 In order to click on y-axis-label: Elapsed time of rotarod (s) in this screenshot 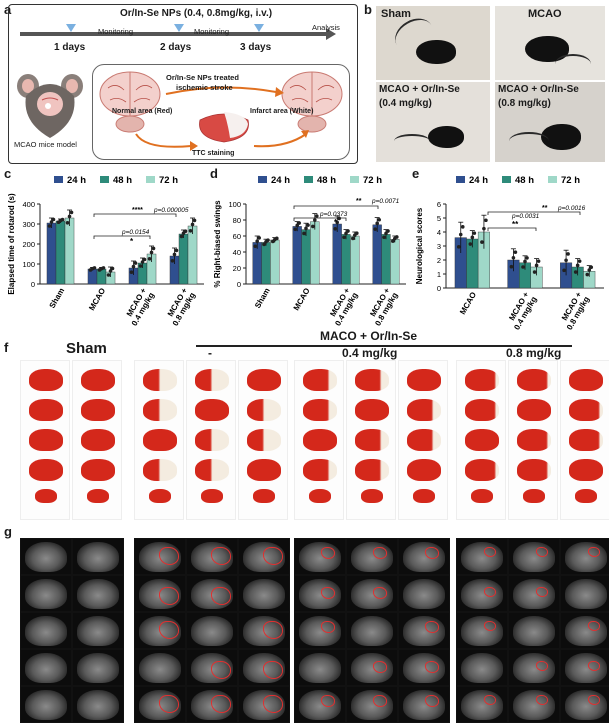, I will do `click(11, 244)`.